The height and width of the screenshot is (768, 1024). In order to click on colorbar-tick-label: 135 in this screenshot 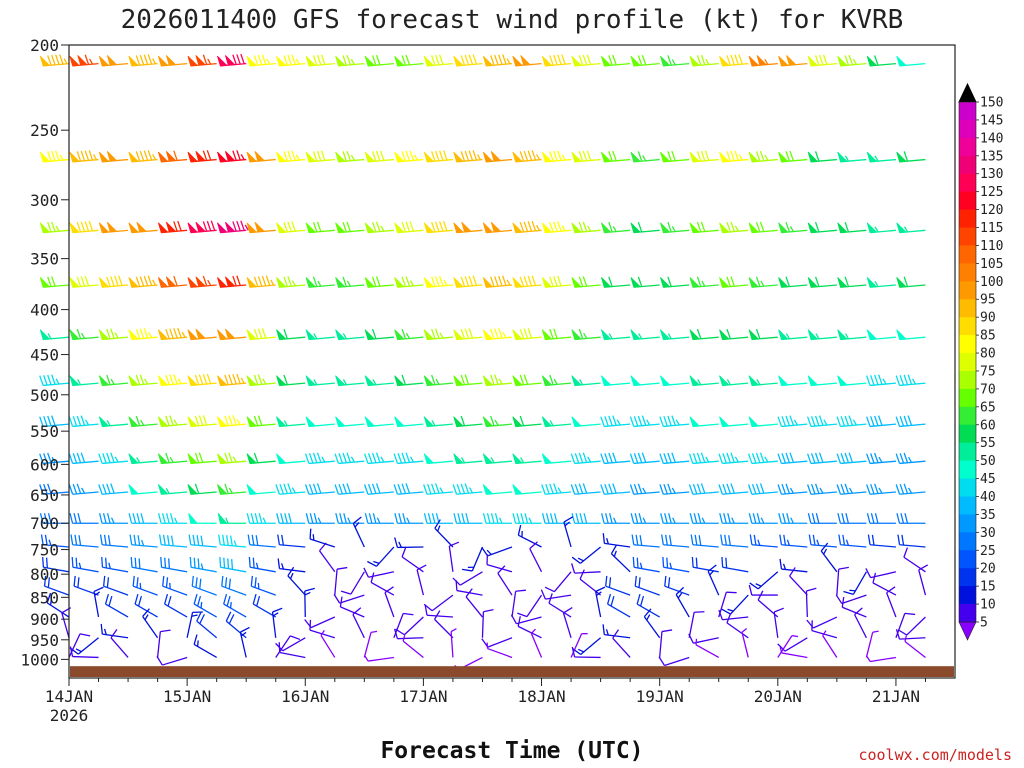, I will do `click(991, 156)`.